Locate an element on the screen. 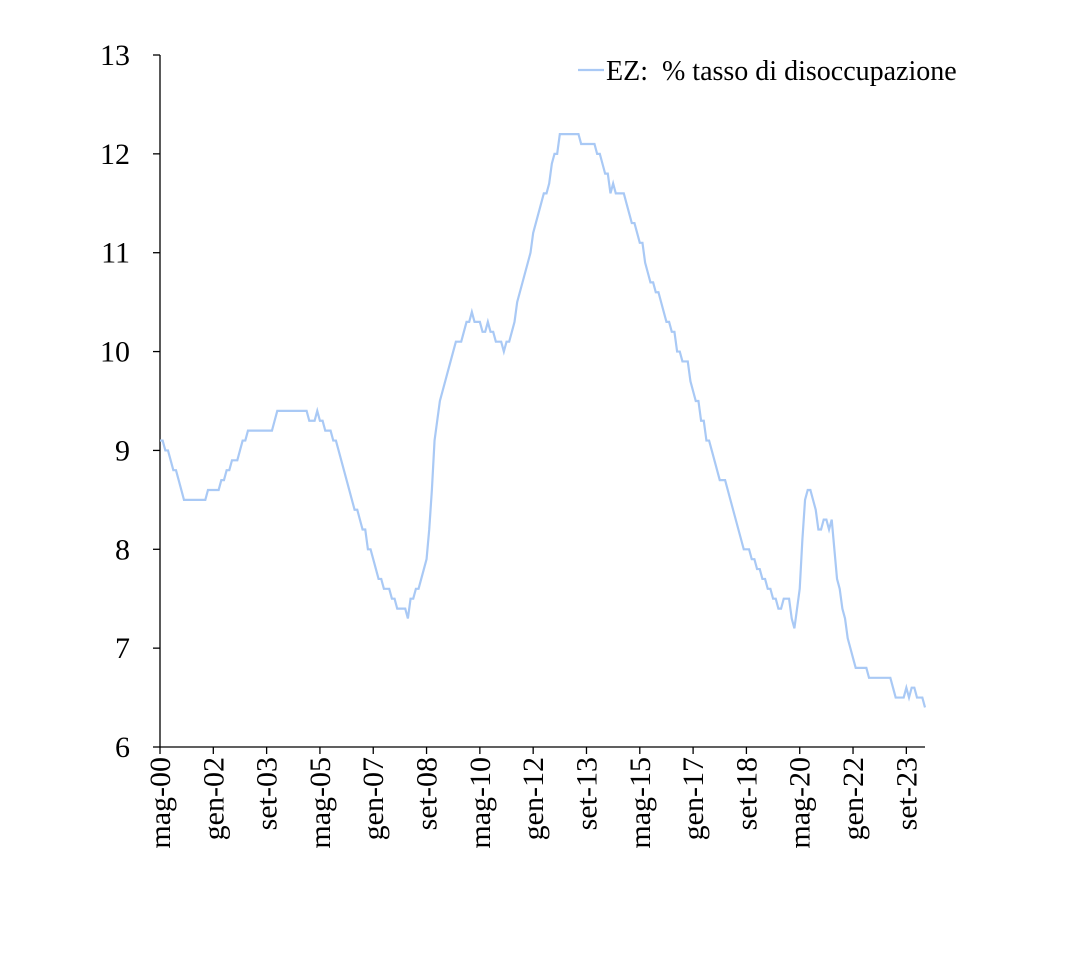  y-tick-label: 7 is located at coordinates (122, 648).